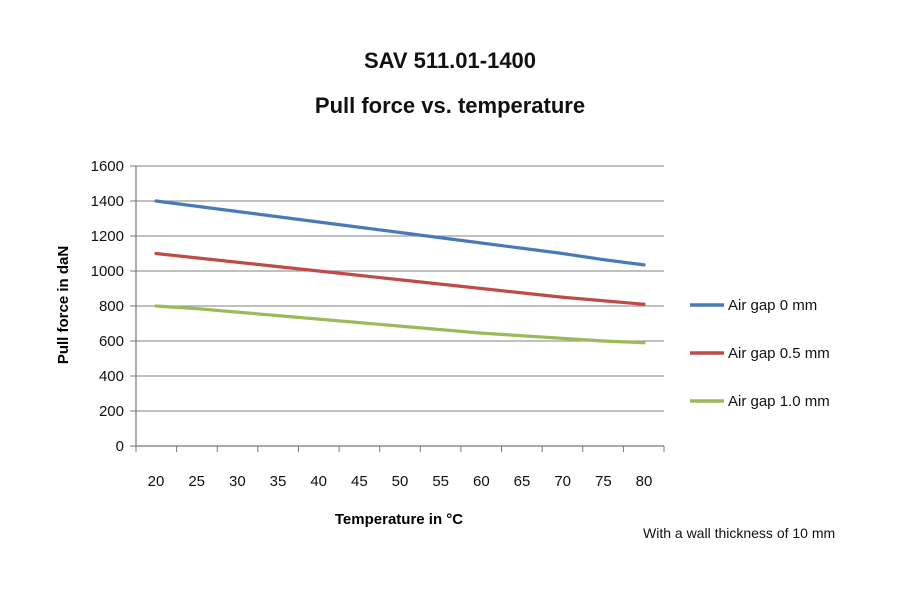  What do you see at coordinates (522, 481) in the screenshot?
I see `x-tick-label: 65` at bounding box center [522, 481].